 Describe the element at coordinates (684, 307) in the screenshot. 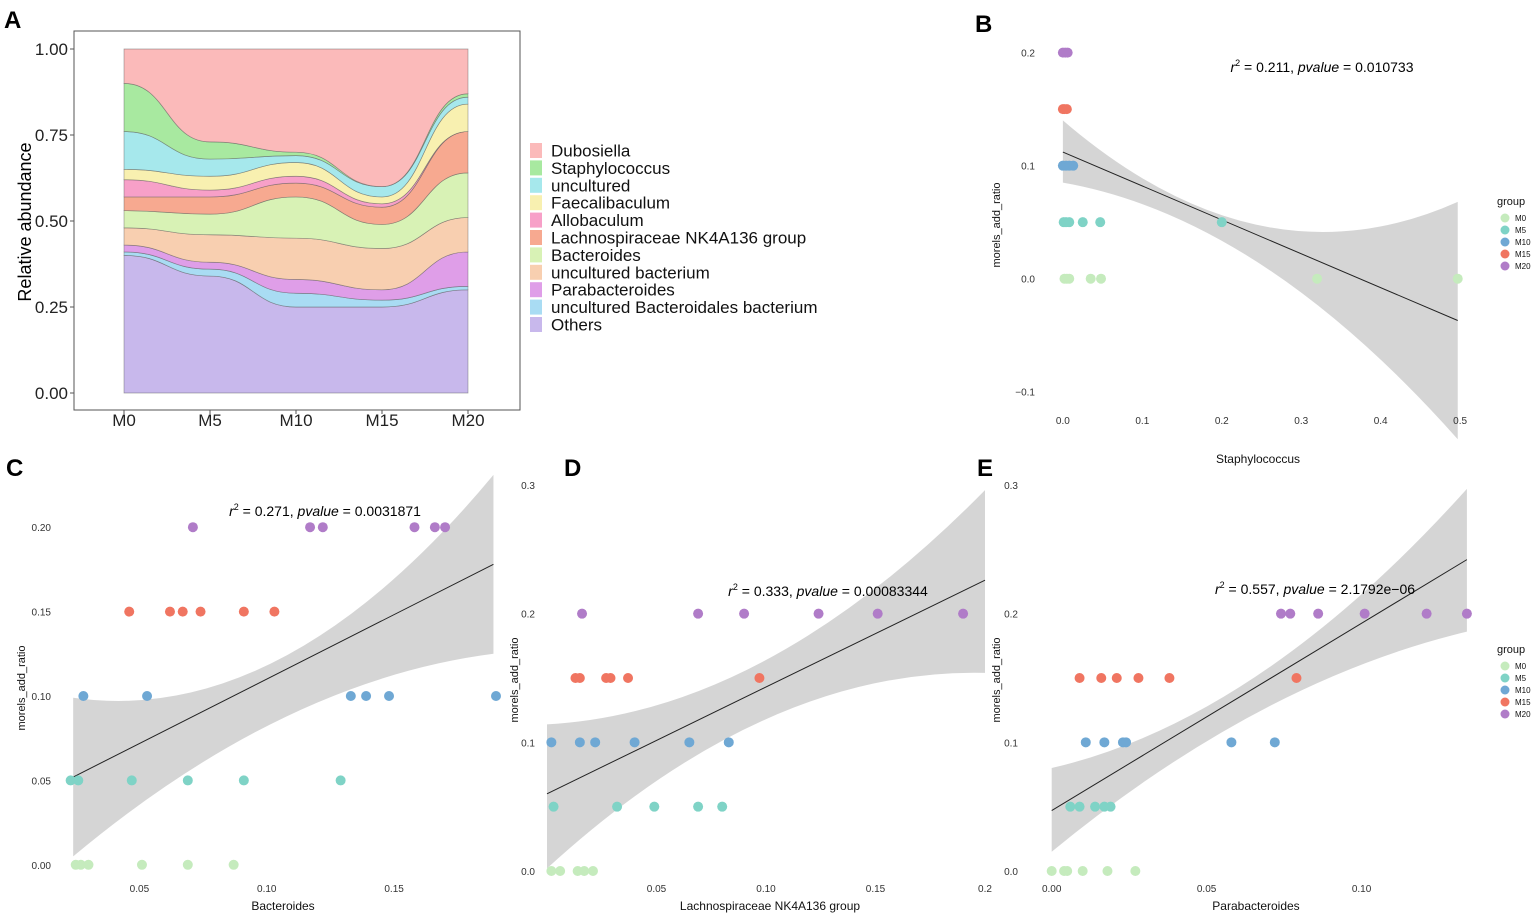

I see `legend-label: uncultured Bacteroidales bacterium` at that location.